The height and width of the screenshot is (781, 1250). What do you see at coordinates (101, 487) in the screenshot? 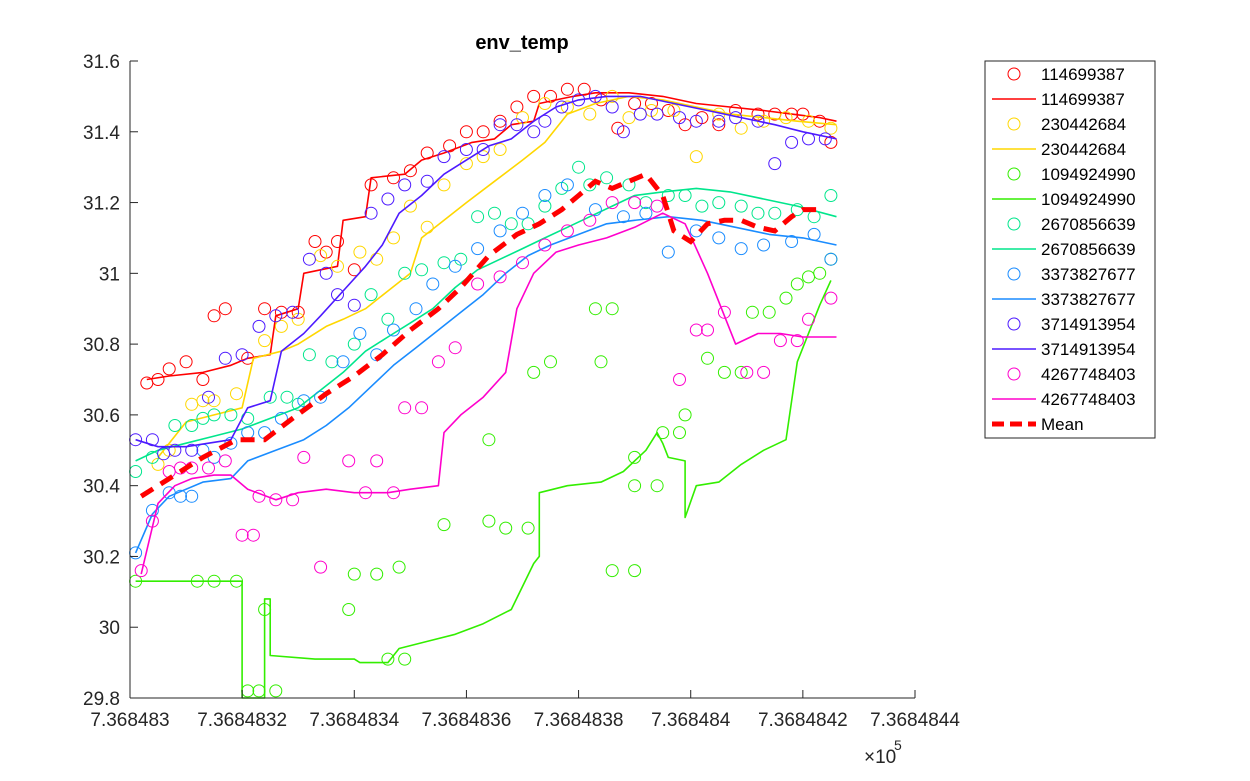
I see `y-tick-label: 30.4` at bounding box center [101, 487].